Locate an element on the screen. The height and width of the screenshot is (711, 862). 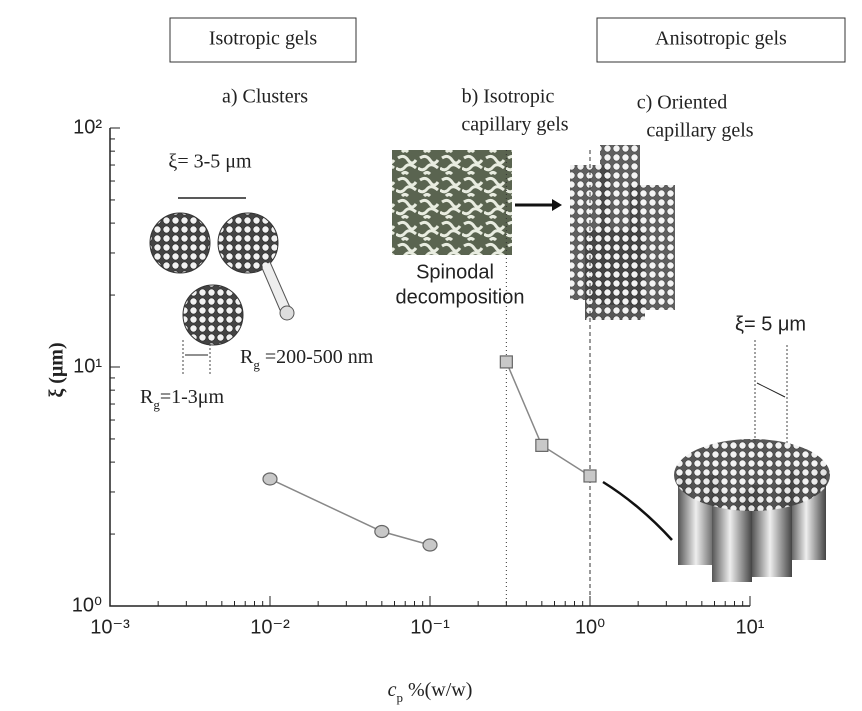
annotation: ξ= 3-5 μm is located at coordinates (210, 162).